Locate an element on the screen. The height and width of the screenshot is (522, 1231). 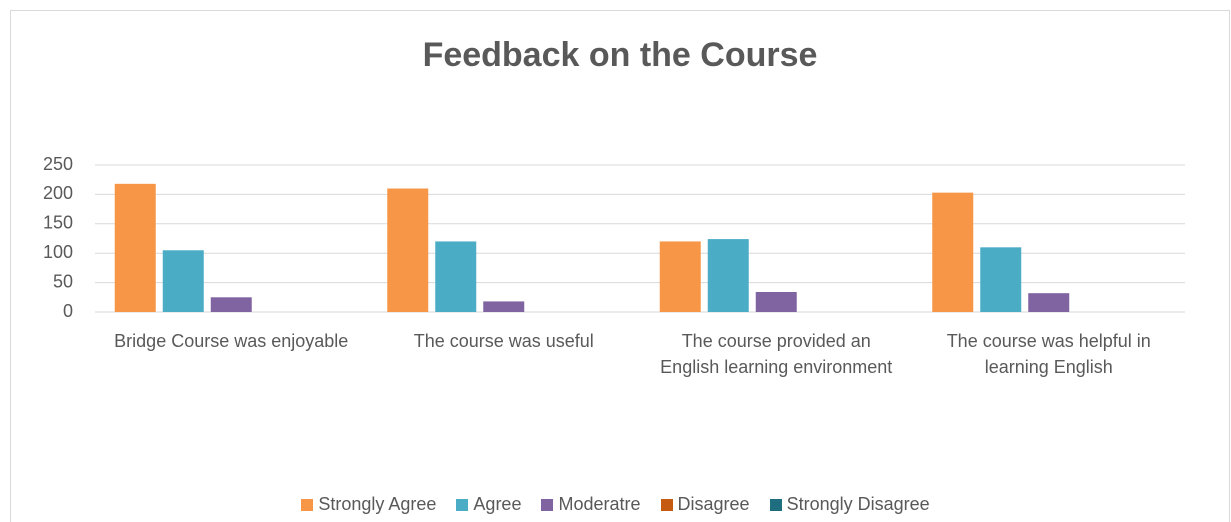
legend-label: Agree is located at coordinates (497, 504).